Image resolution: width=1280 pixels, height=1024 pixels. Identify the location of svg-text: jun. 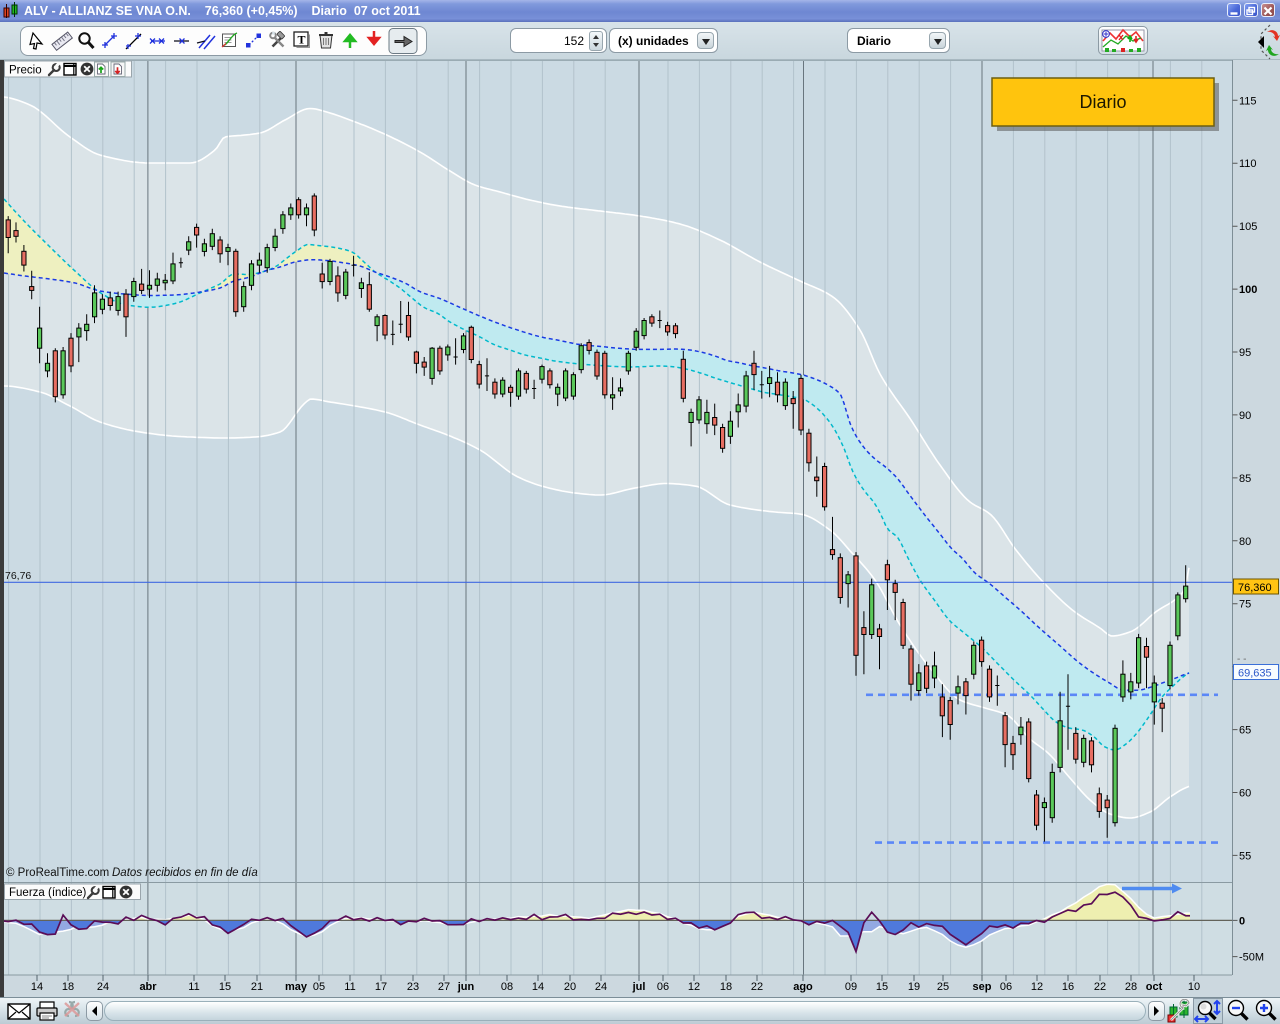
(466, 987).